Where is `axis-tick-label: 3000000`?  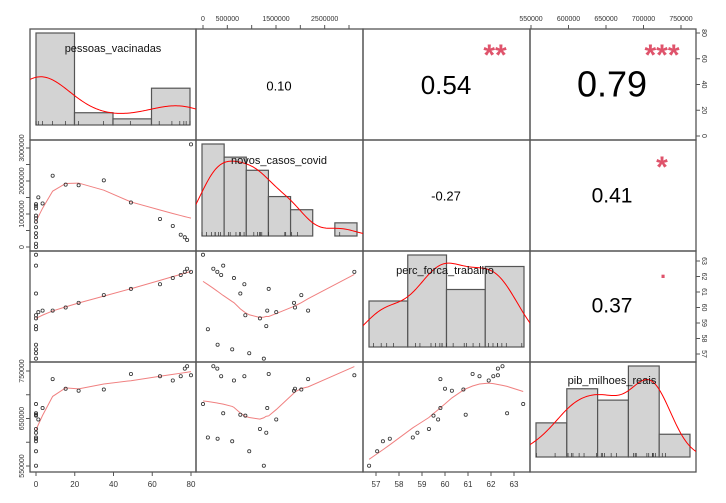
axis-tick-label: 3000000 is located at coordinates (22, 147).